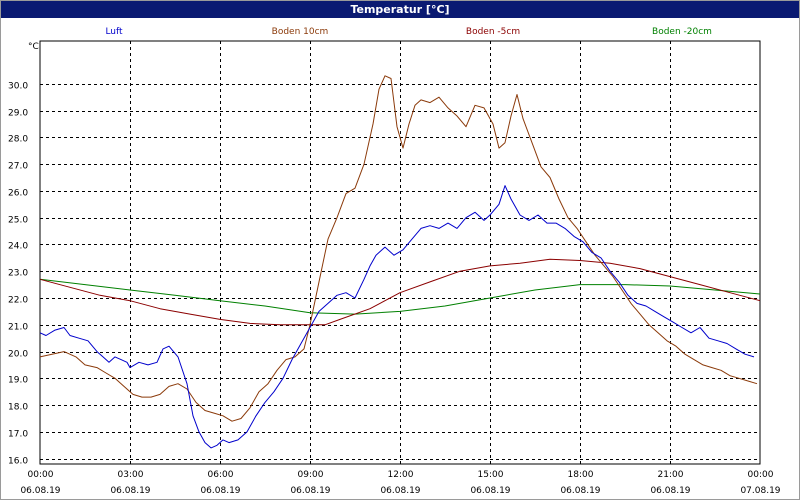 The height and width of the screenshot is (500, 800). I want to click on x-tick-time: 12:00, so click(401, 475).